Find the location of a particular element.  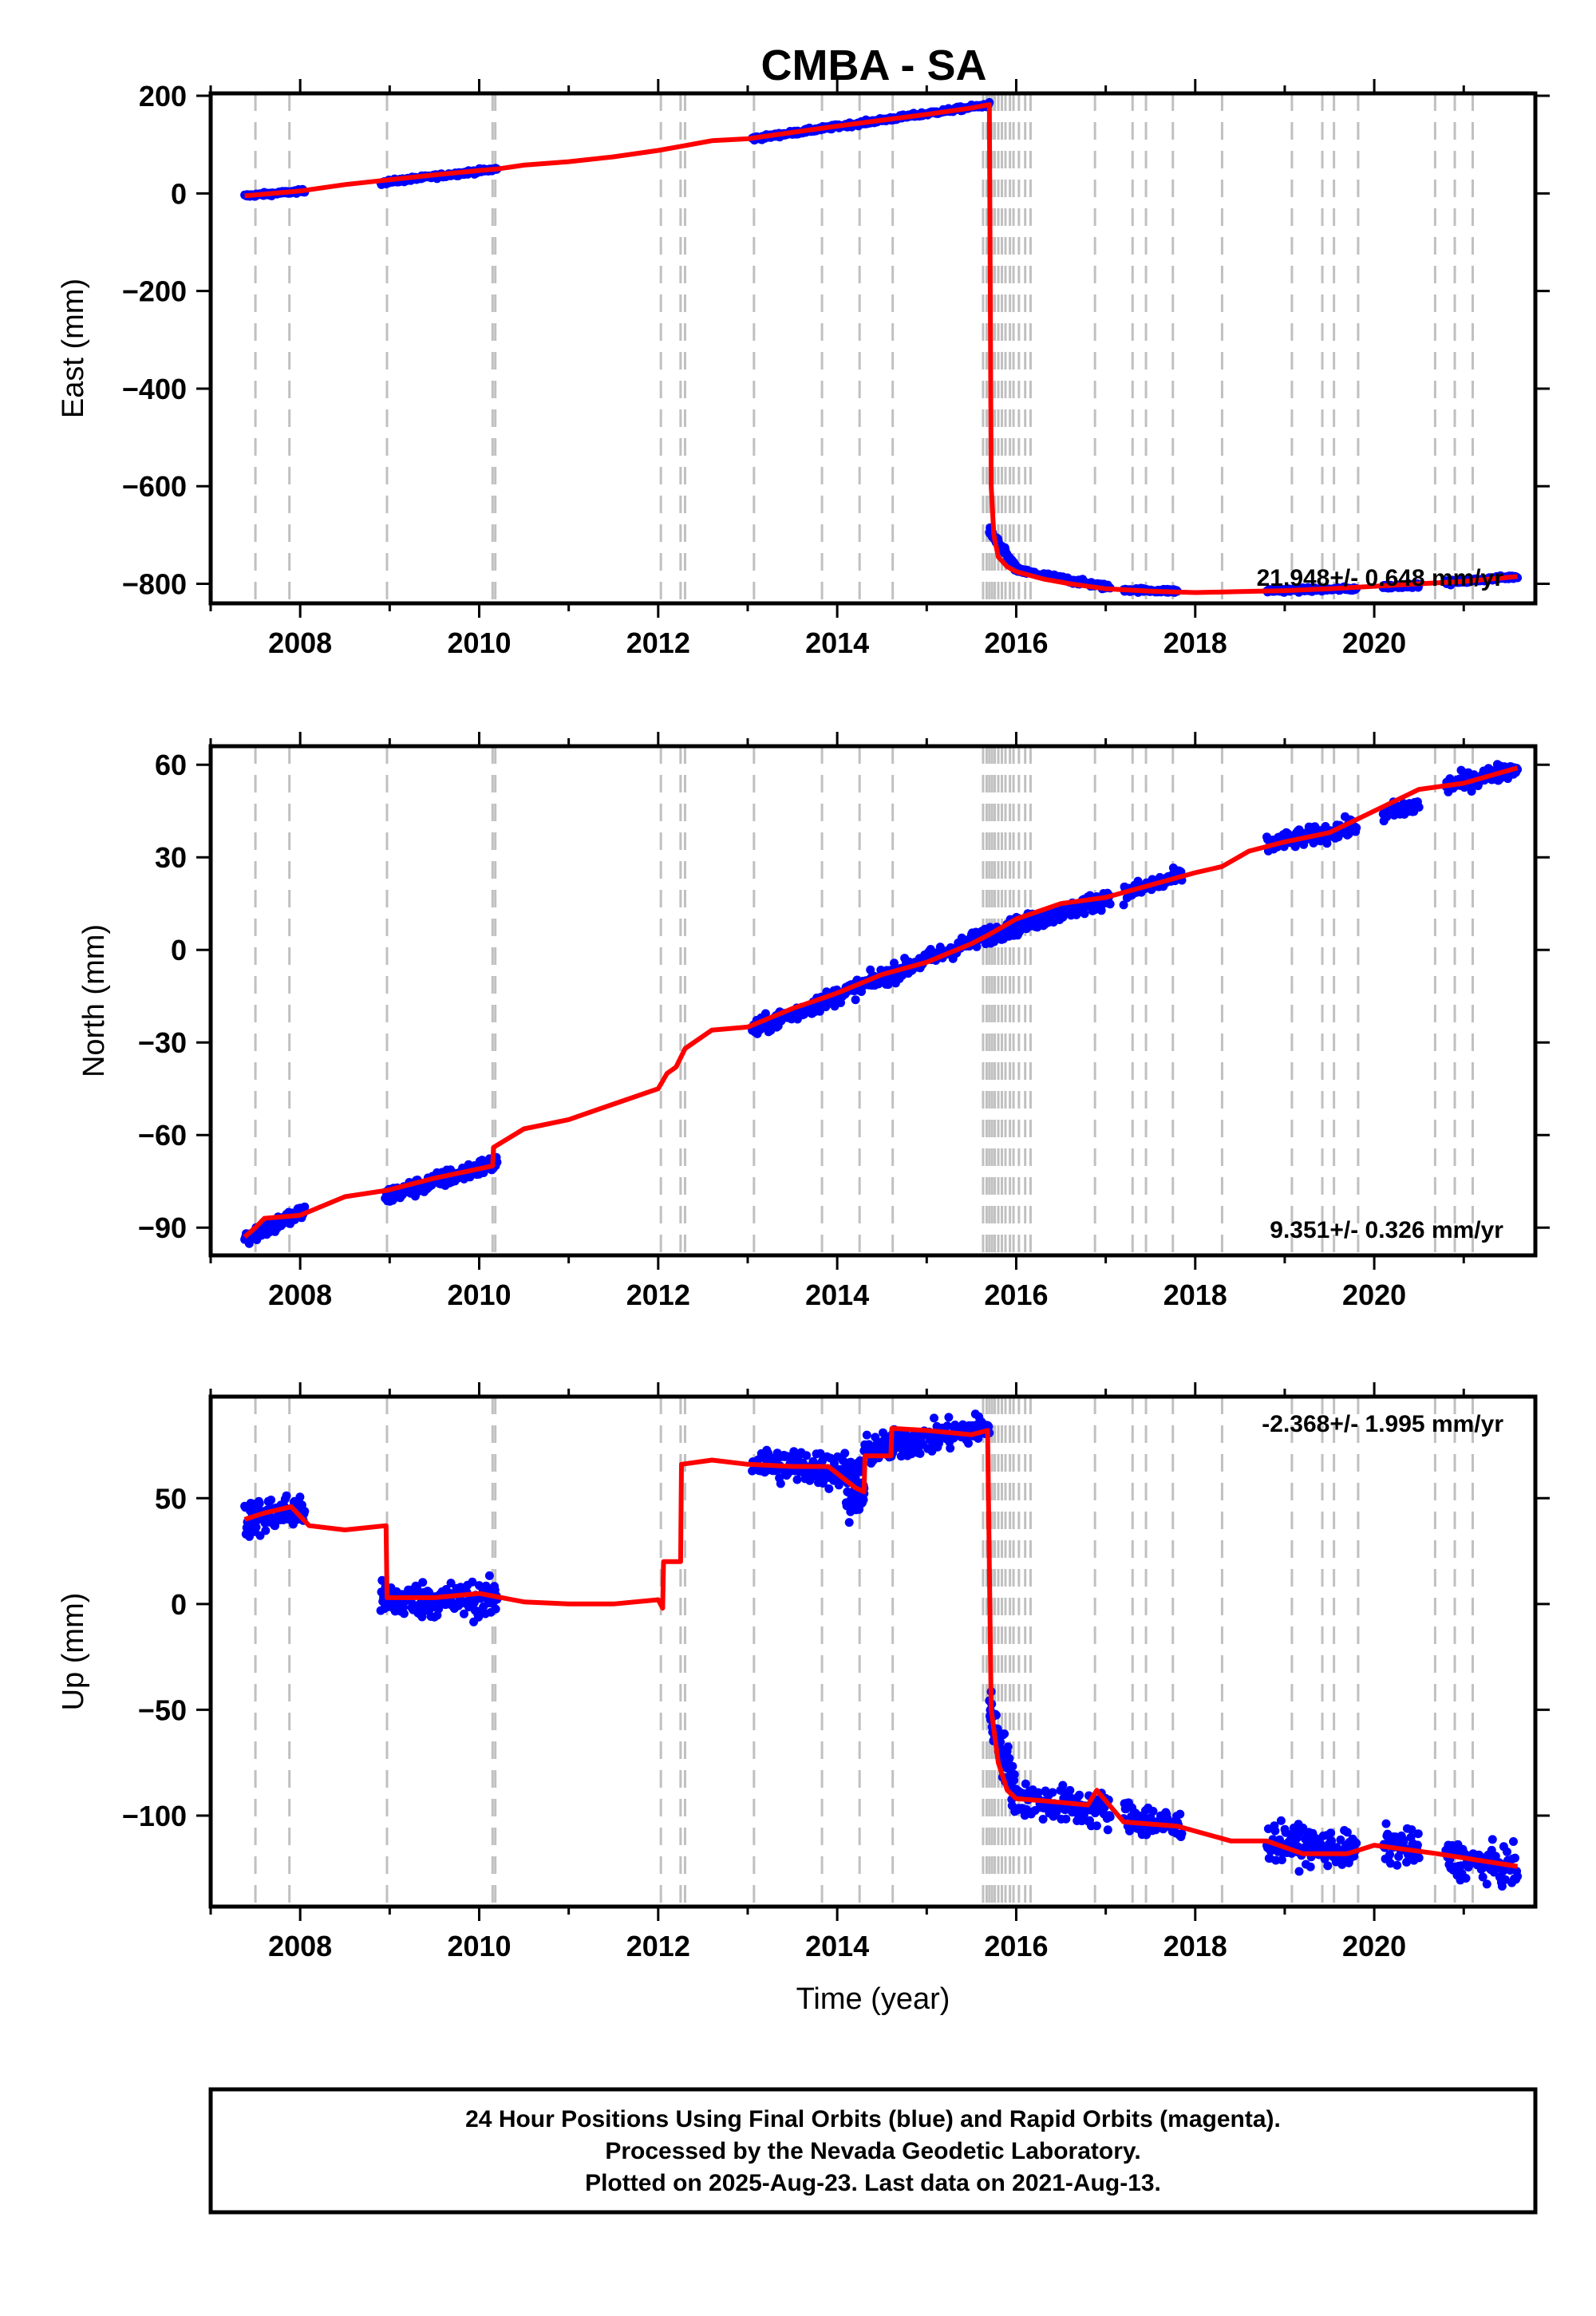

y-tick-label: −800 is located at coordinates (154, 584).